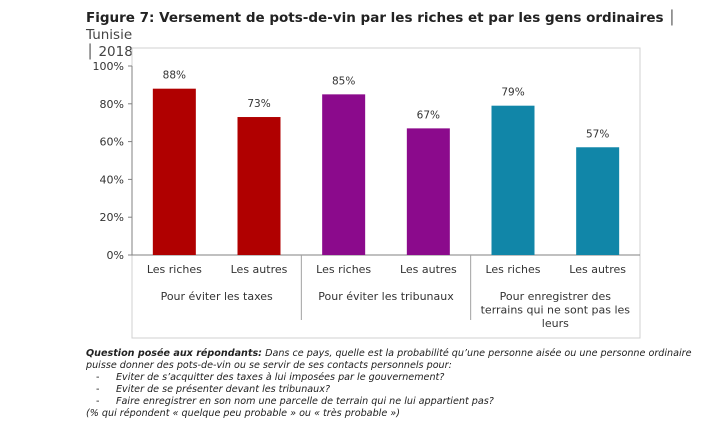  I want to click on group-label: Pour éviter les taxes, so click(217, 296).